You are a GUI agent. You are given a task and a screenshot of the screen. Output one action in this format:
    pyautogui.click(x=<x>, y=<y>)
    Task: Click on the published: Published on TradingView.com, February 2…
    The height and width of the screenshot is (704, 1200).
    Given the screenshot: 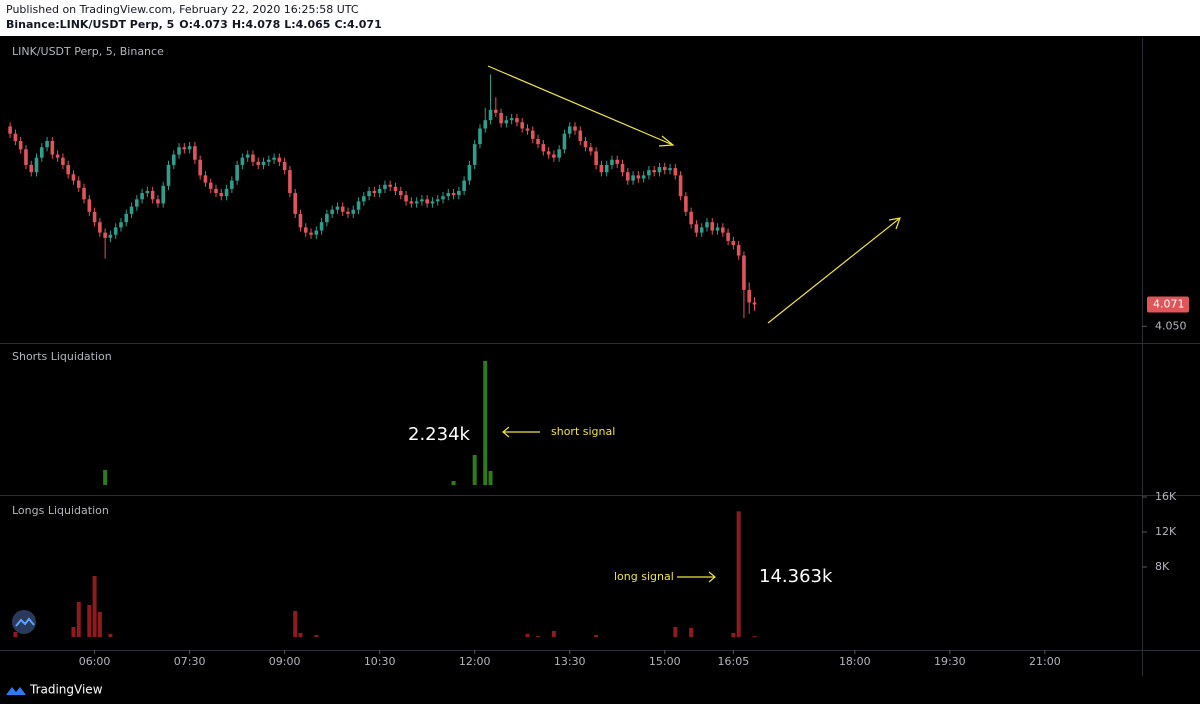 What is the action you would take?
    pyautogui.click(x=182, y=9)
    